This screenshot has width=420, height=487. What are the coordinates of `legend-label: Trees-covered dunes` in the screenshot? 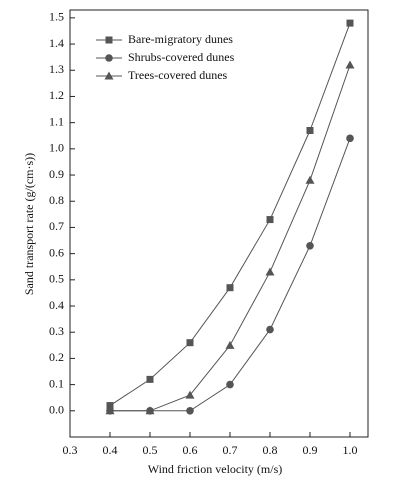 It's located at (178, 75).